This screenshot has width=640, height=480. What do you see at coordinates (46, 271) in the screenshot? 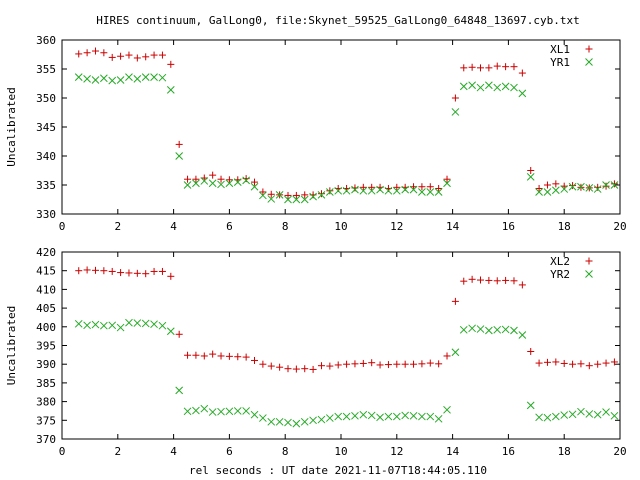
I see `y-tick-label: 415` at bounding box center [46, 271].